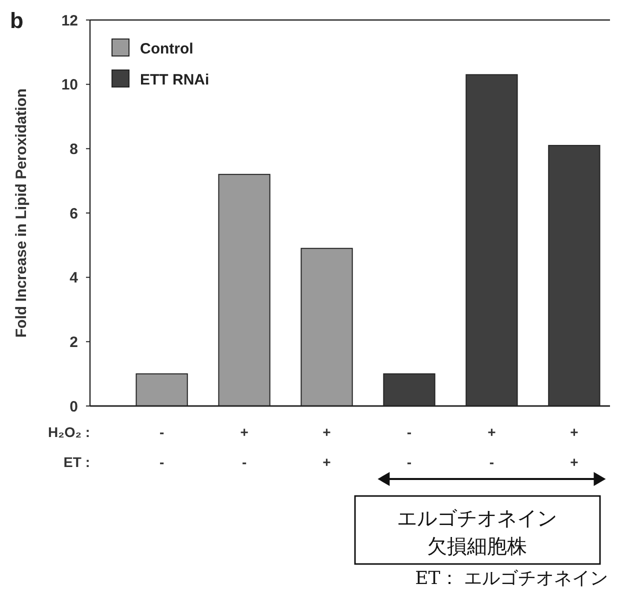 This screenshot has height=593, width=618. What do you see at coordinates (511, 578) in the screenshot?
I see `text: ET： エルゴチオネイン` at bounding box center [511, 578].